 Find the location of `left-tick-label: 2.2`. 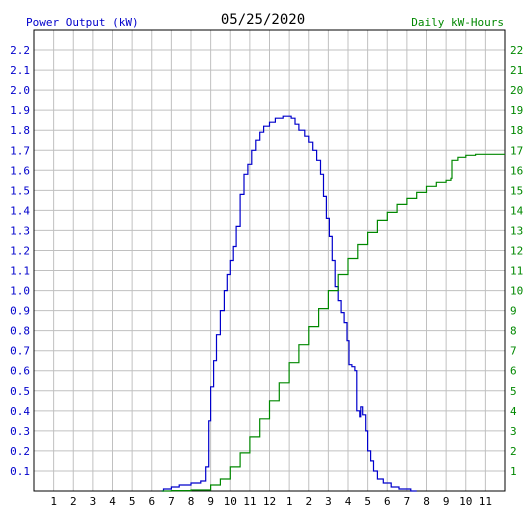

left-tick-label: 2.2 is located at coordinates (20, 50).